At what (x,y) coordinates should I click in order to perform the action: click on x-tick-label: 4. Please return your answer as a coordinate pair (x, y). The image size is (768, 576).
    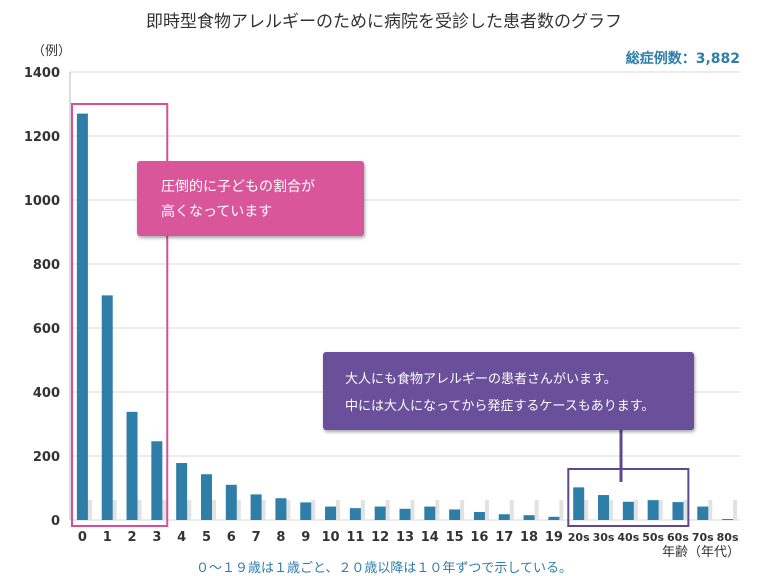
    Looking at the image, I should click on (181, 537).